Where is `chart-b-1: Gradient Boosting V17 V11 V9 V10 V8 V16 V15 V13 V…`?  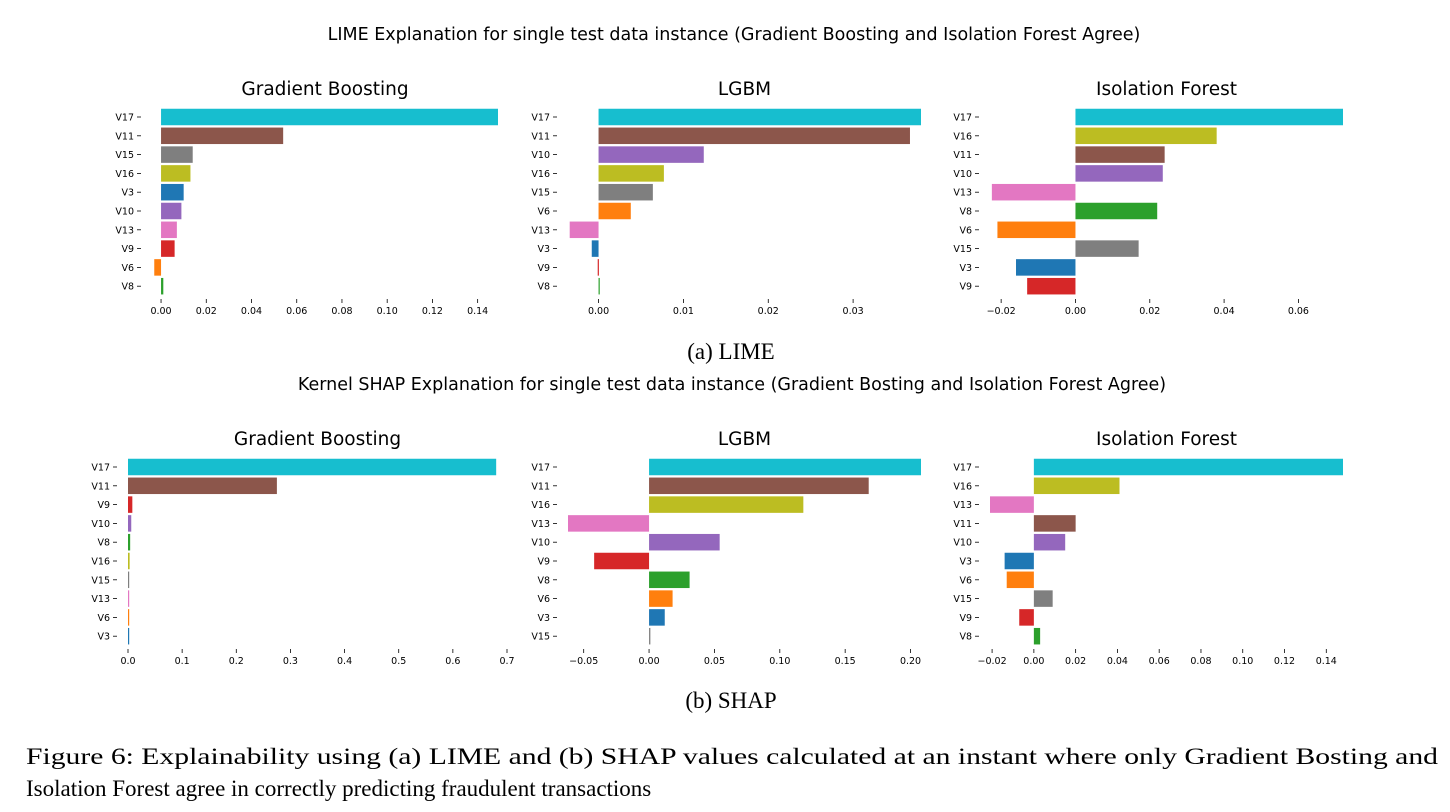 chart-b-1: Gradient Boosting V17 V11 V9 V10 V8 V16 V15 V13 V… is located at coordinates (302, 548).